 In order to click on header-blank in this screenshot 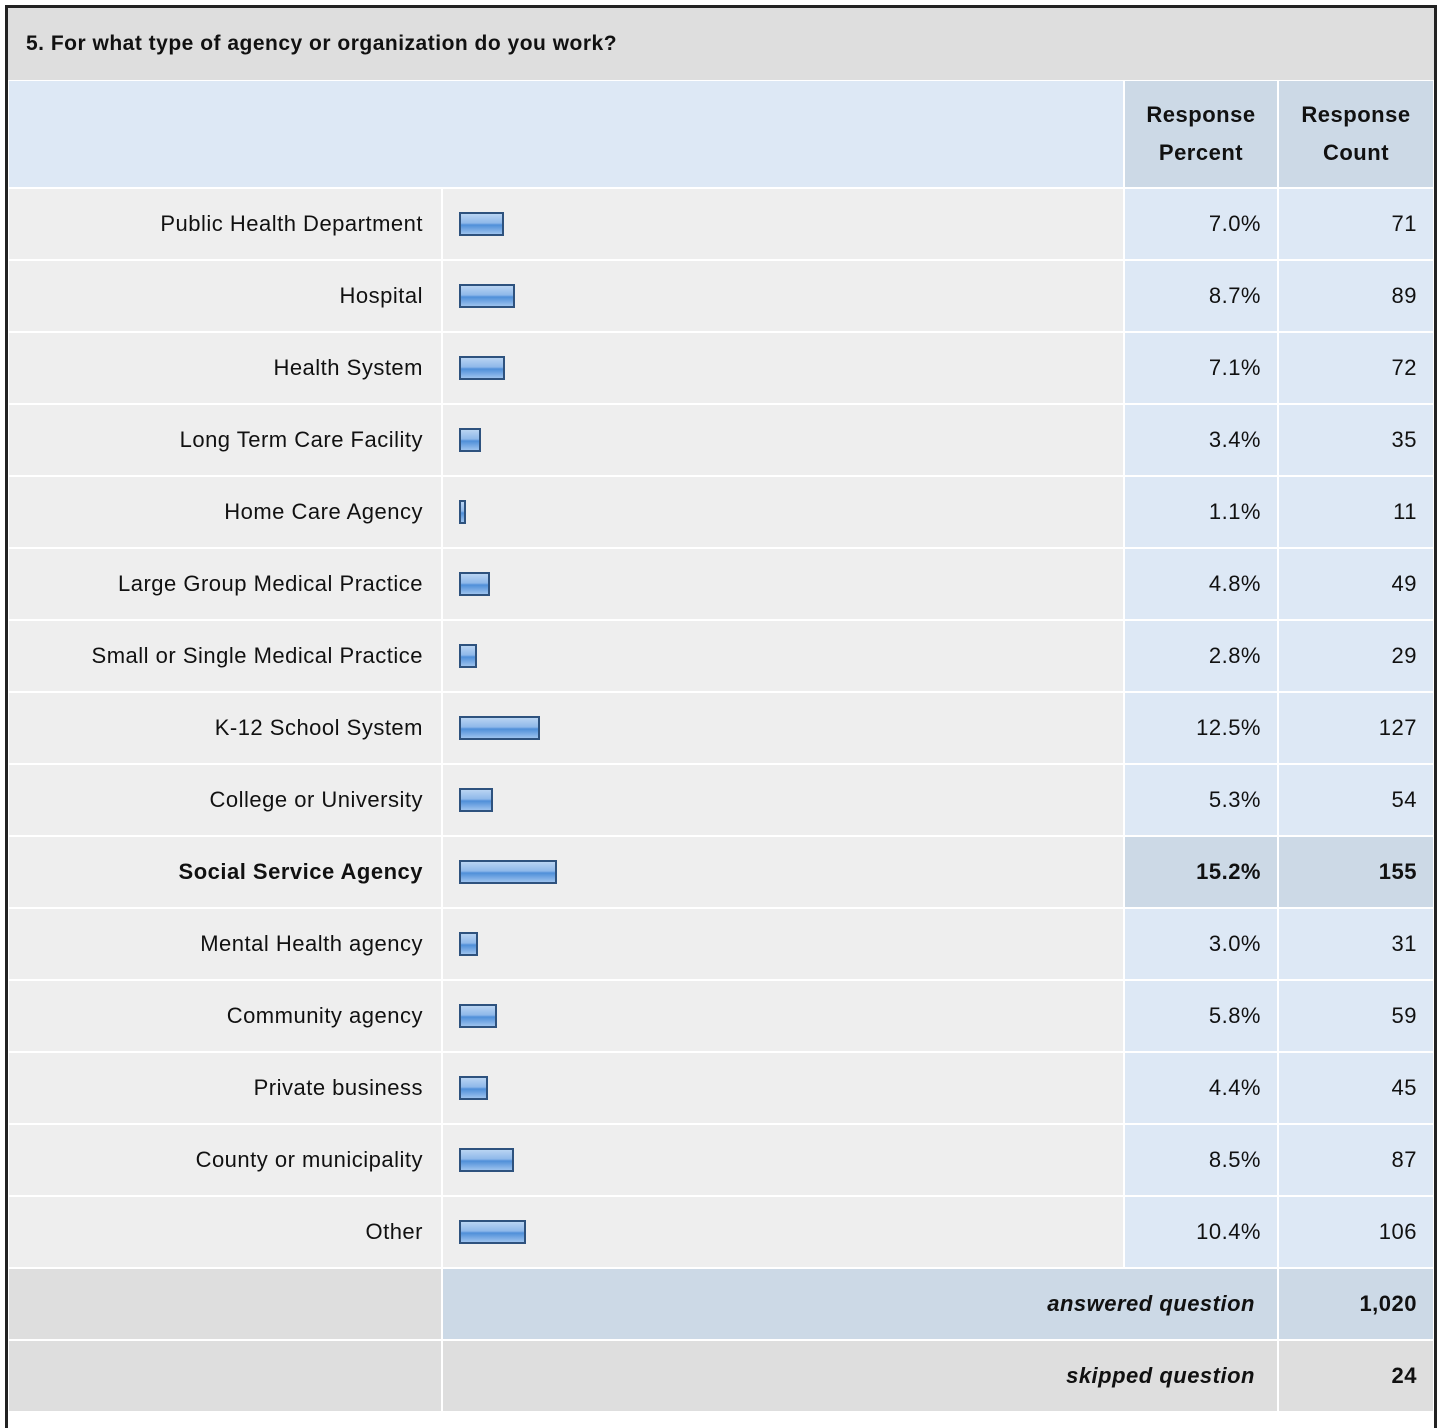, I will do `click(566, 134)`.